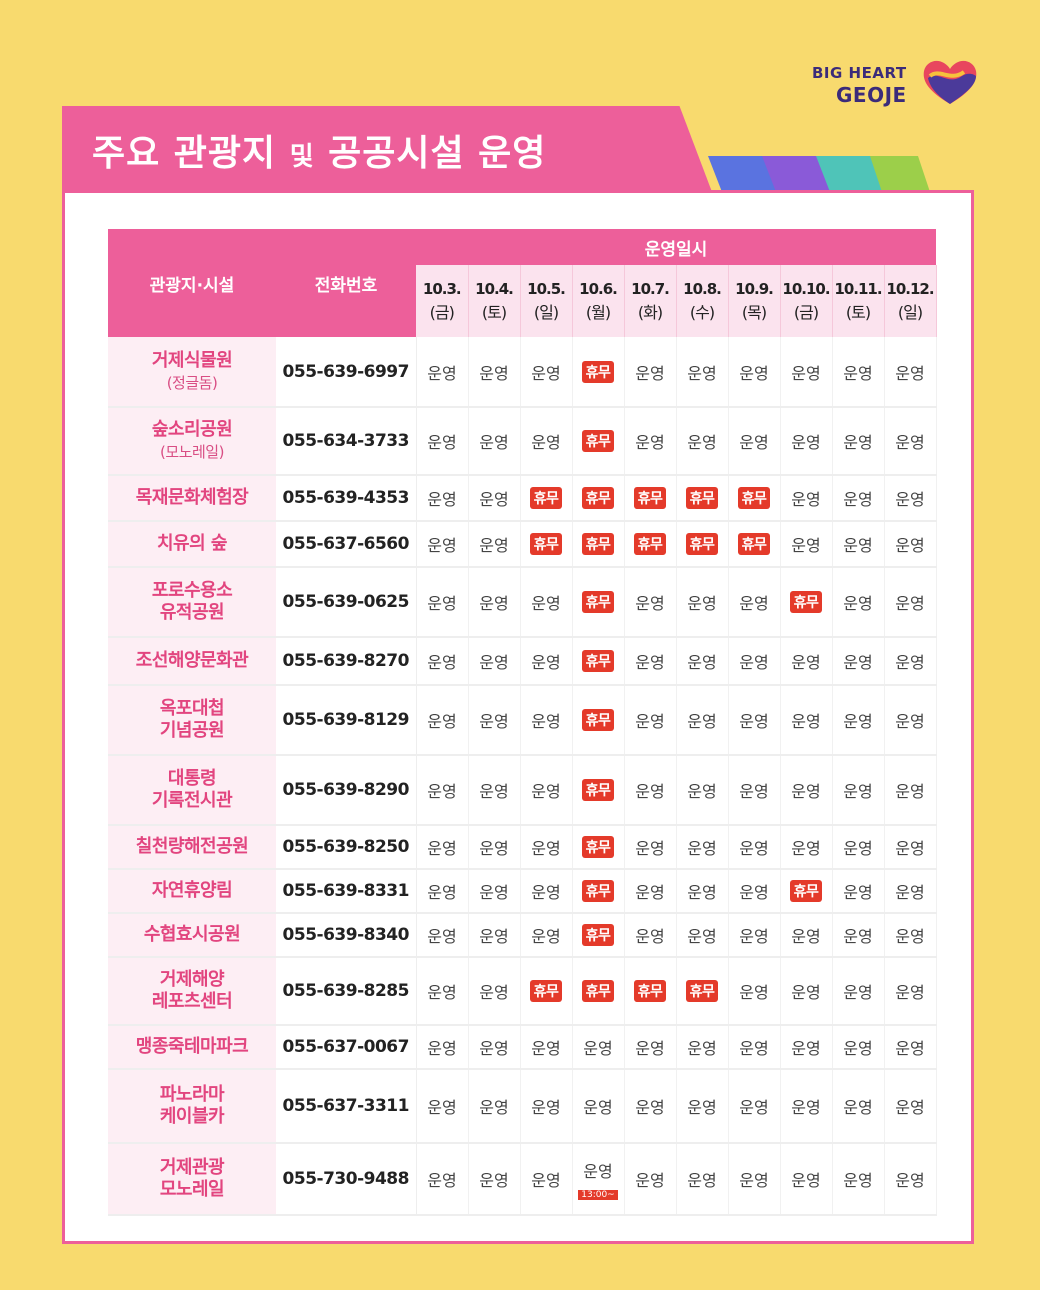 The height and width of the screenshot is (1290, 1040). What do you see at coordinates (346, 283) in the screenshot?
I see `header-phone: 전화번호` at bounding box center [346, 283].